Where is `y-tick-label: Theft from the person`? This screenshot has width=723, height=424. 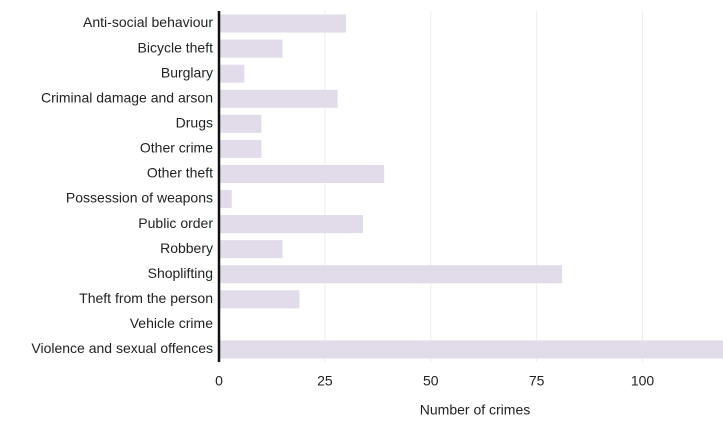 y-tick-label: Theft from the person is located at coordinates (146, 298).